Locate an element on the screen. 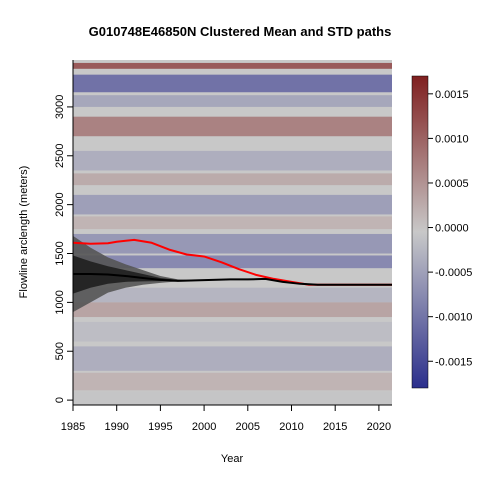 The width and height of the screenshot is (480, 480). x-axis-ticks: 1985 1990 1995 2000 2005 2010 2015 2020 is located at coordinates (226, 419).